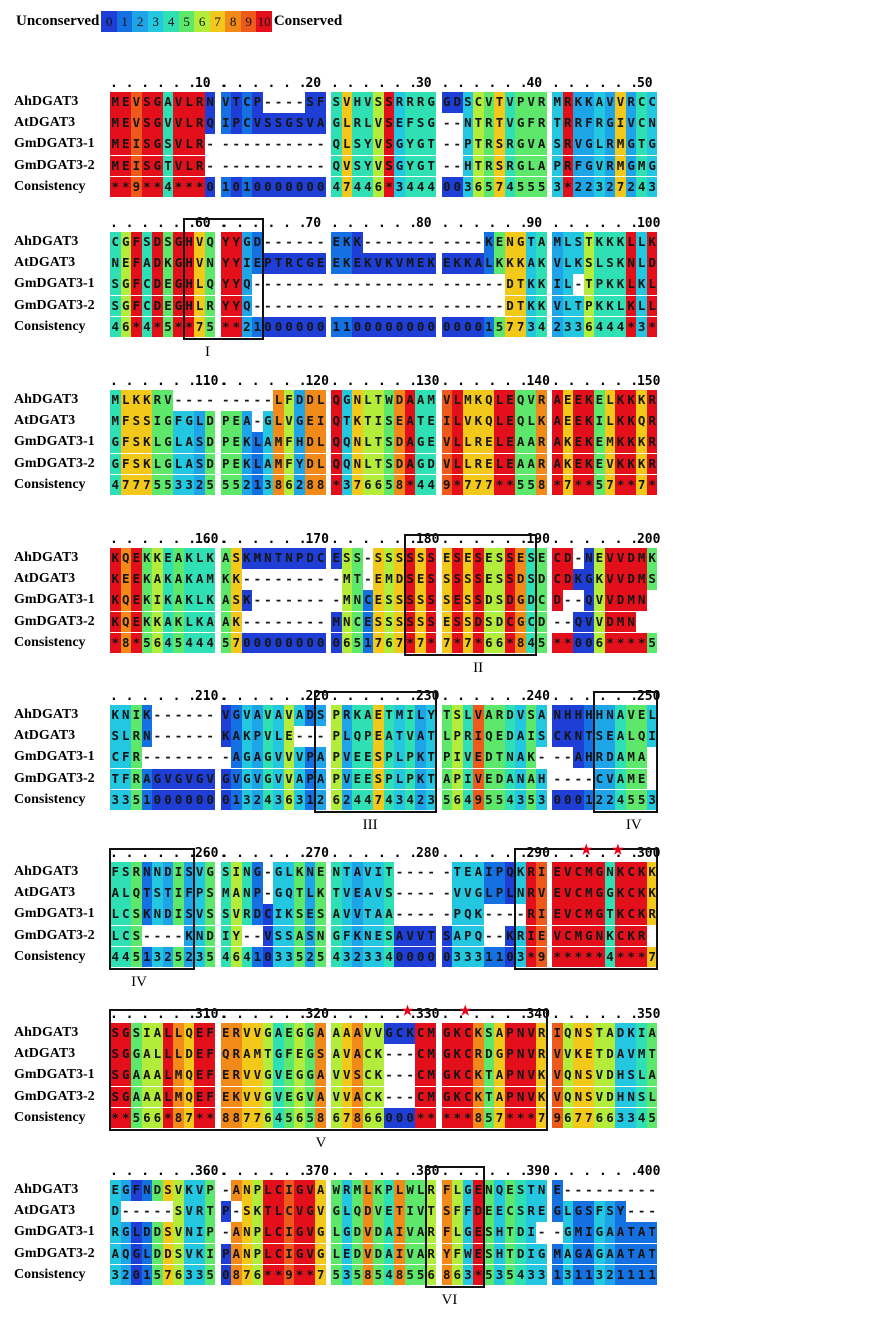 Image resolution: width=875 pixels, height=1339 pixels. Describe the element at coordinates (586, 848) in the screenshot. I see `conserved-cysteine-star-icon: ★` at that location.